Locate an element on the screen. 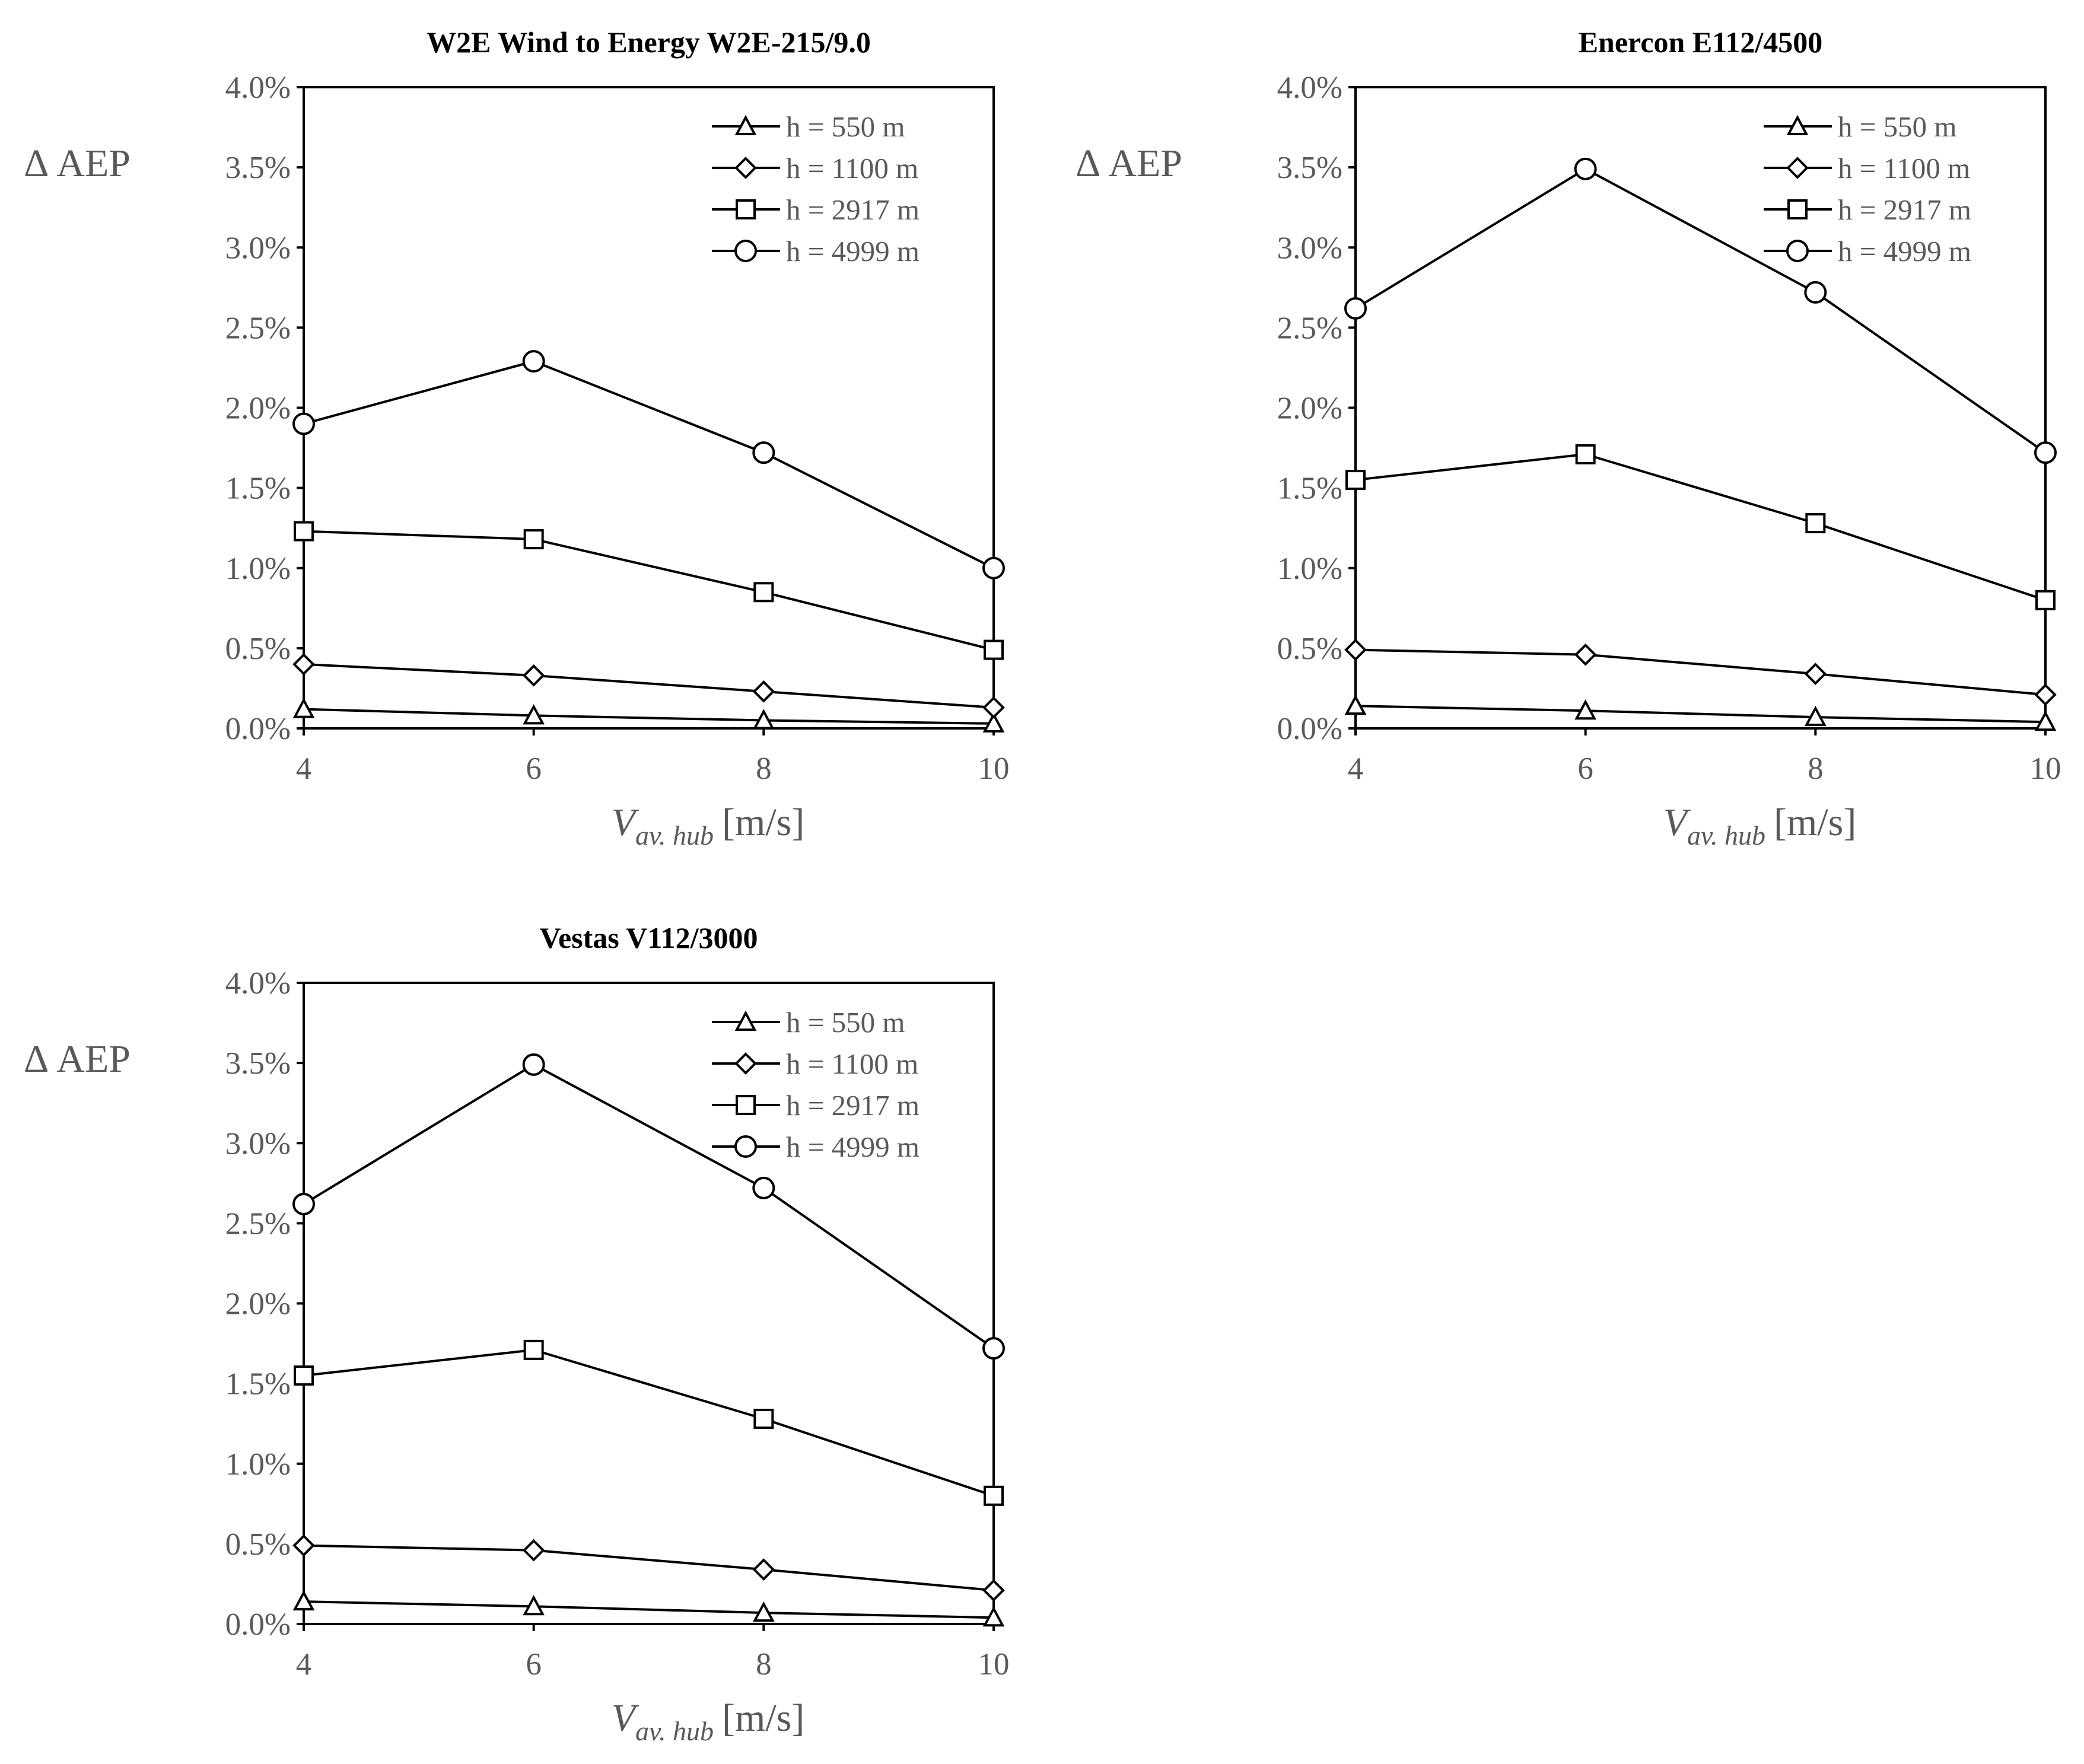  chart-title: Enercon E112/4500 is located at coordinates (1701, 42).